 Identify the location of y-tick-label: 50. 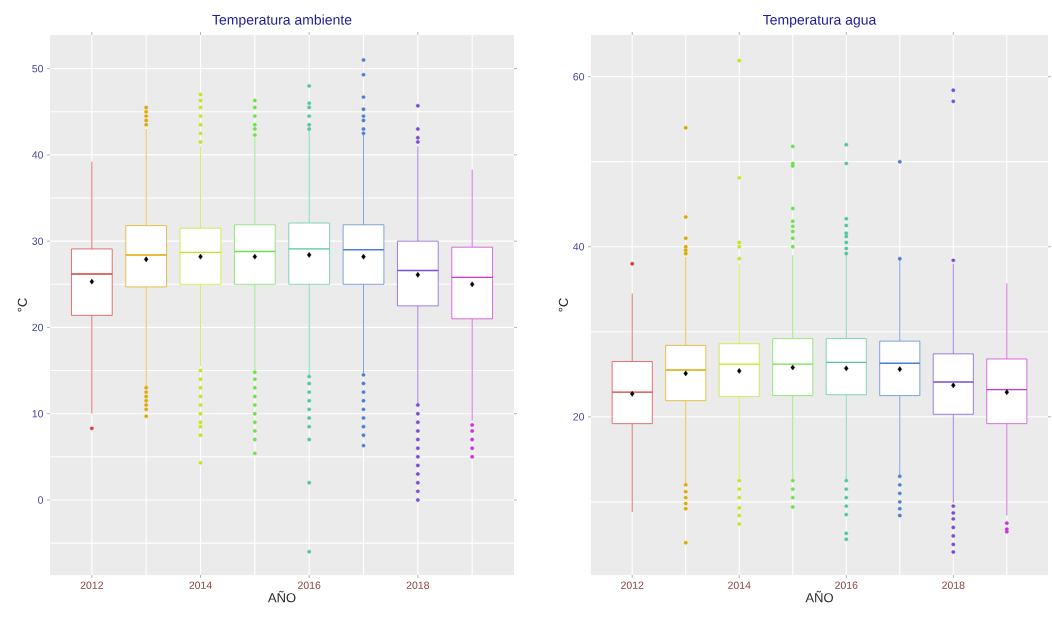
(38, 68).